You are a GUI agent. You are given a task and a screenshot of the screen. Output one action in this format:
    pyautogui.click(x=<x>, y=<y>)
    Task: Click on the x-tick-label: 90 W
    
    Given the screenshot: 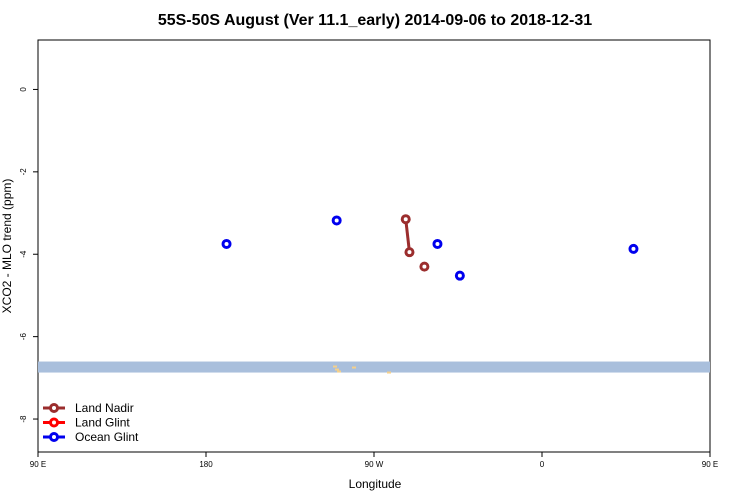 What is the action you would take?
    pyautogui.click(x=374, y=464)
    